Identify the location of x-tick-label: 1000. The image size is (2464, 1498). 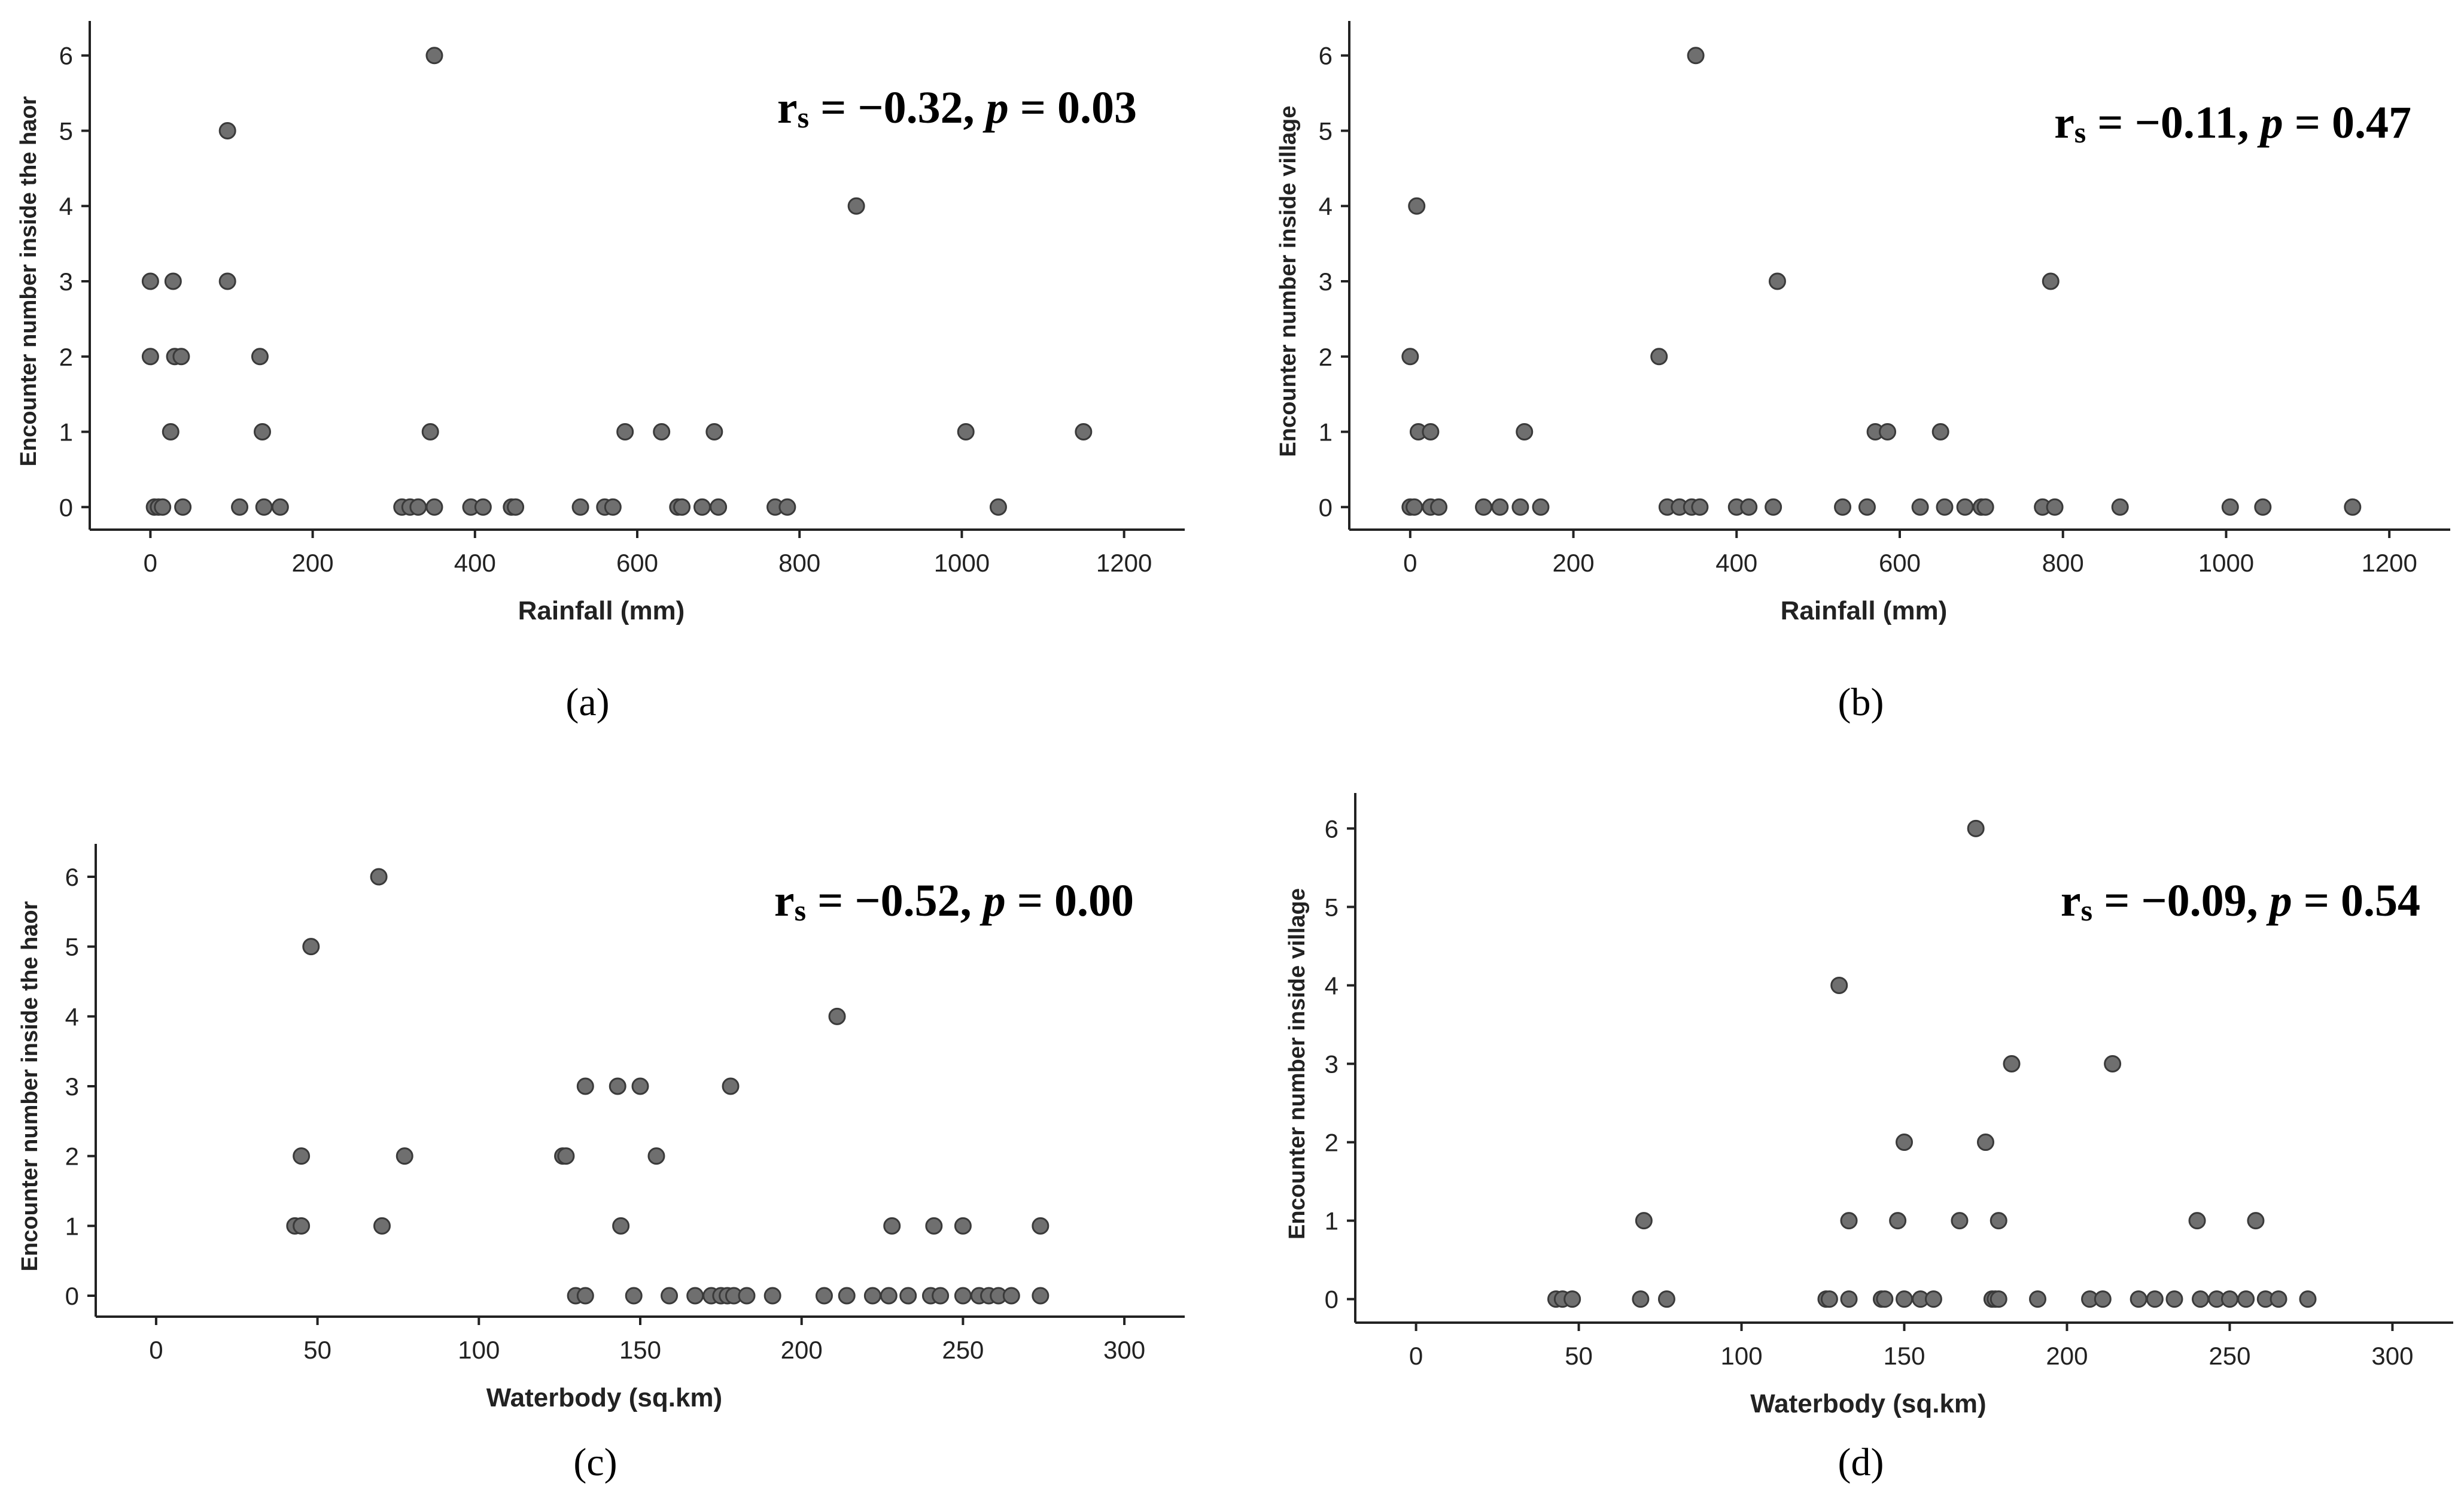
(2226, 563).